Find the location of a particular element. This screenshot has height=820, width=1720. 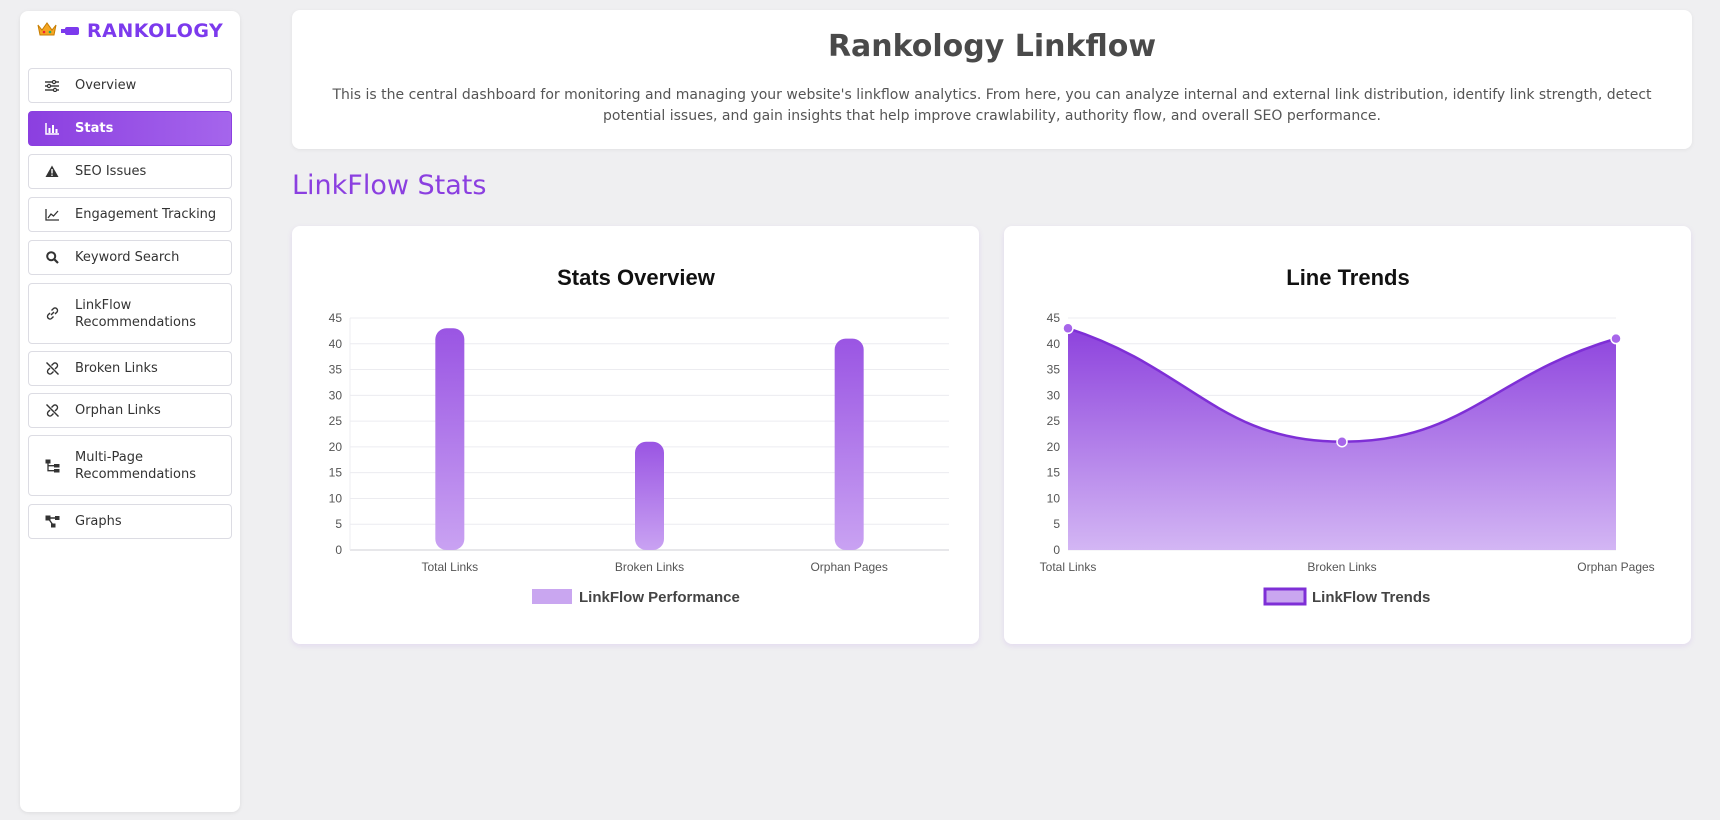

sidebar-item-label: Keyword Search is located at coordinates (127, 257).